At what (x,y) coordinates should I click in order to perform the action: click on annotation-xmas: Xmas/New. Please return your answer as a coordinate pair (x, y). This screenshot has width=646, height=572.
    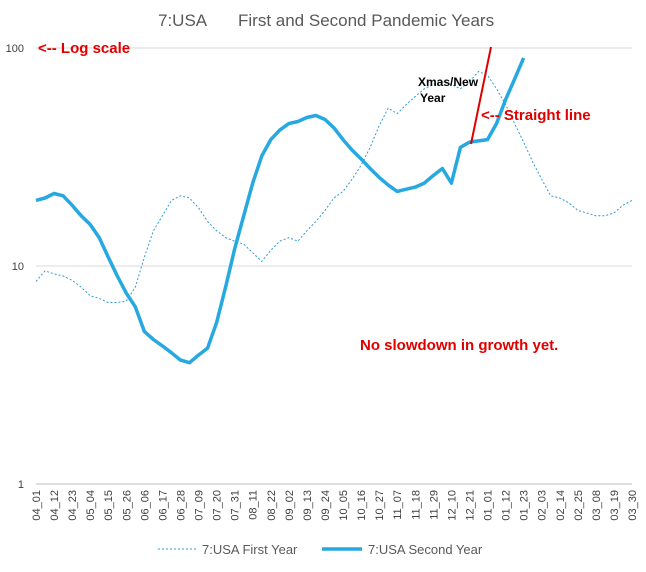
    Looking at the image, I should click on (448, 82).